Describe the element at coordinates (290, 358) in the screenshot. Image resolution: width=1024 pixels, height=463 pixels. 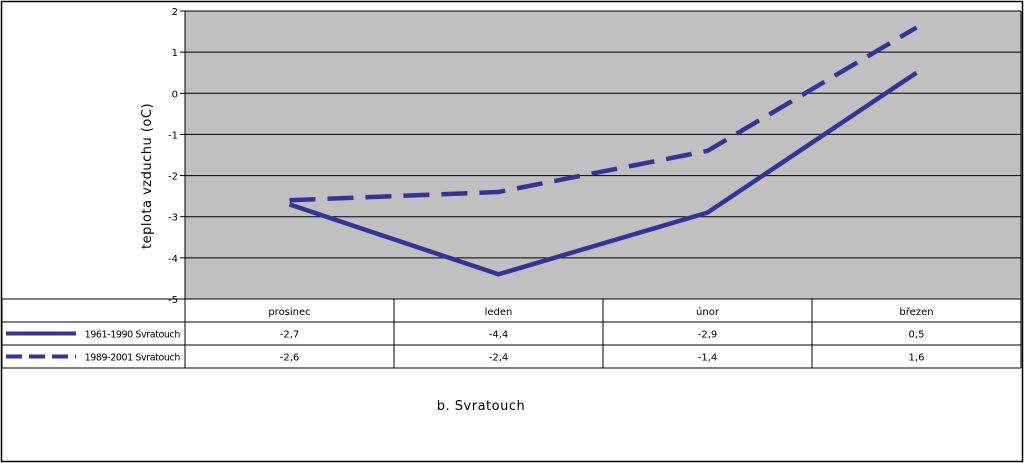
I see `data-label: -2,6` at that location.